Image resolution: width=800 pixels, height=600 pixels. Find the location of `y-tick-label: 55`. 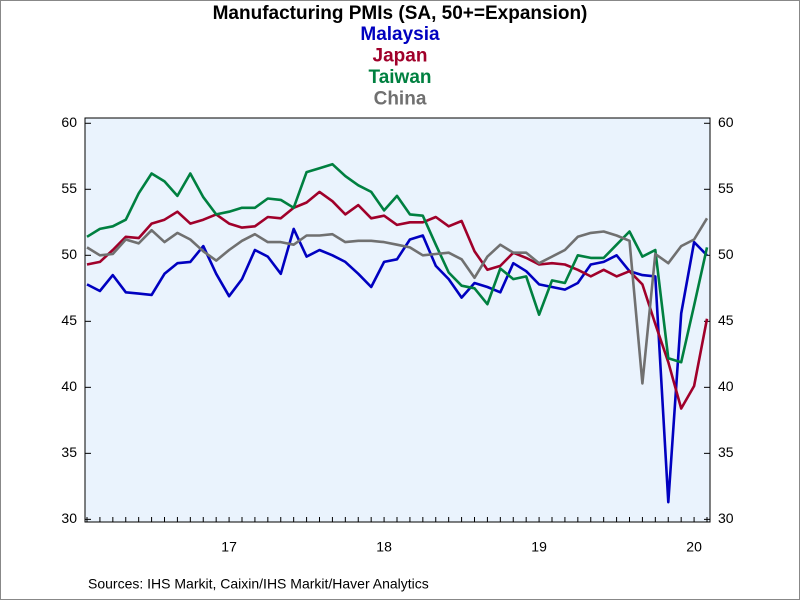

y-tick-label: 55 is located at coordinates (69, 188).